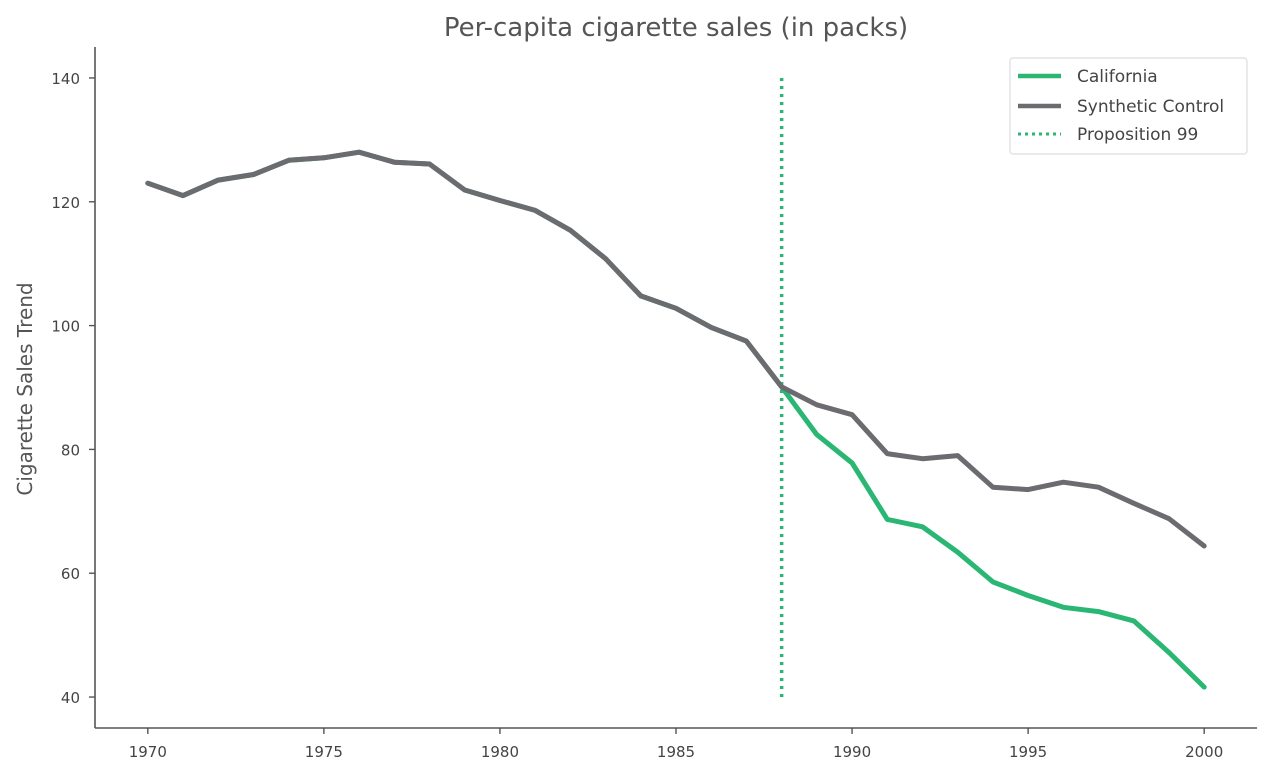 The image size is (1272, 778). I want to click on y-tick-label-80: 80, so click(70, 450).